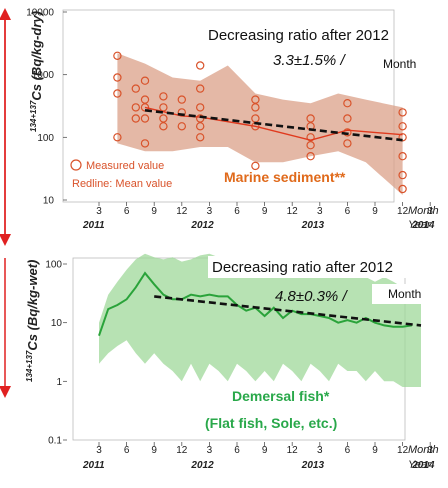  Describe the element at coordinates (288, 311) in the screenshot. I see `fish-trend-line` at that location.